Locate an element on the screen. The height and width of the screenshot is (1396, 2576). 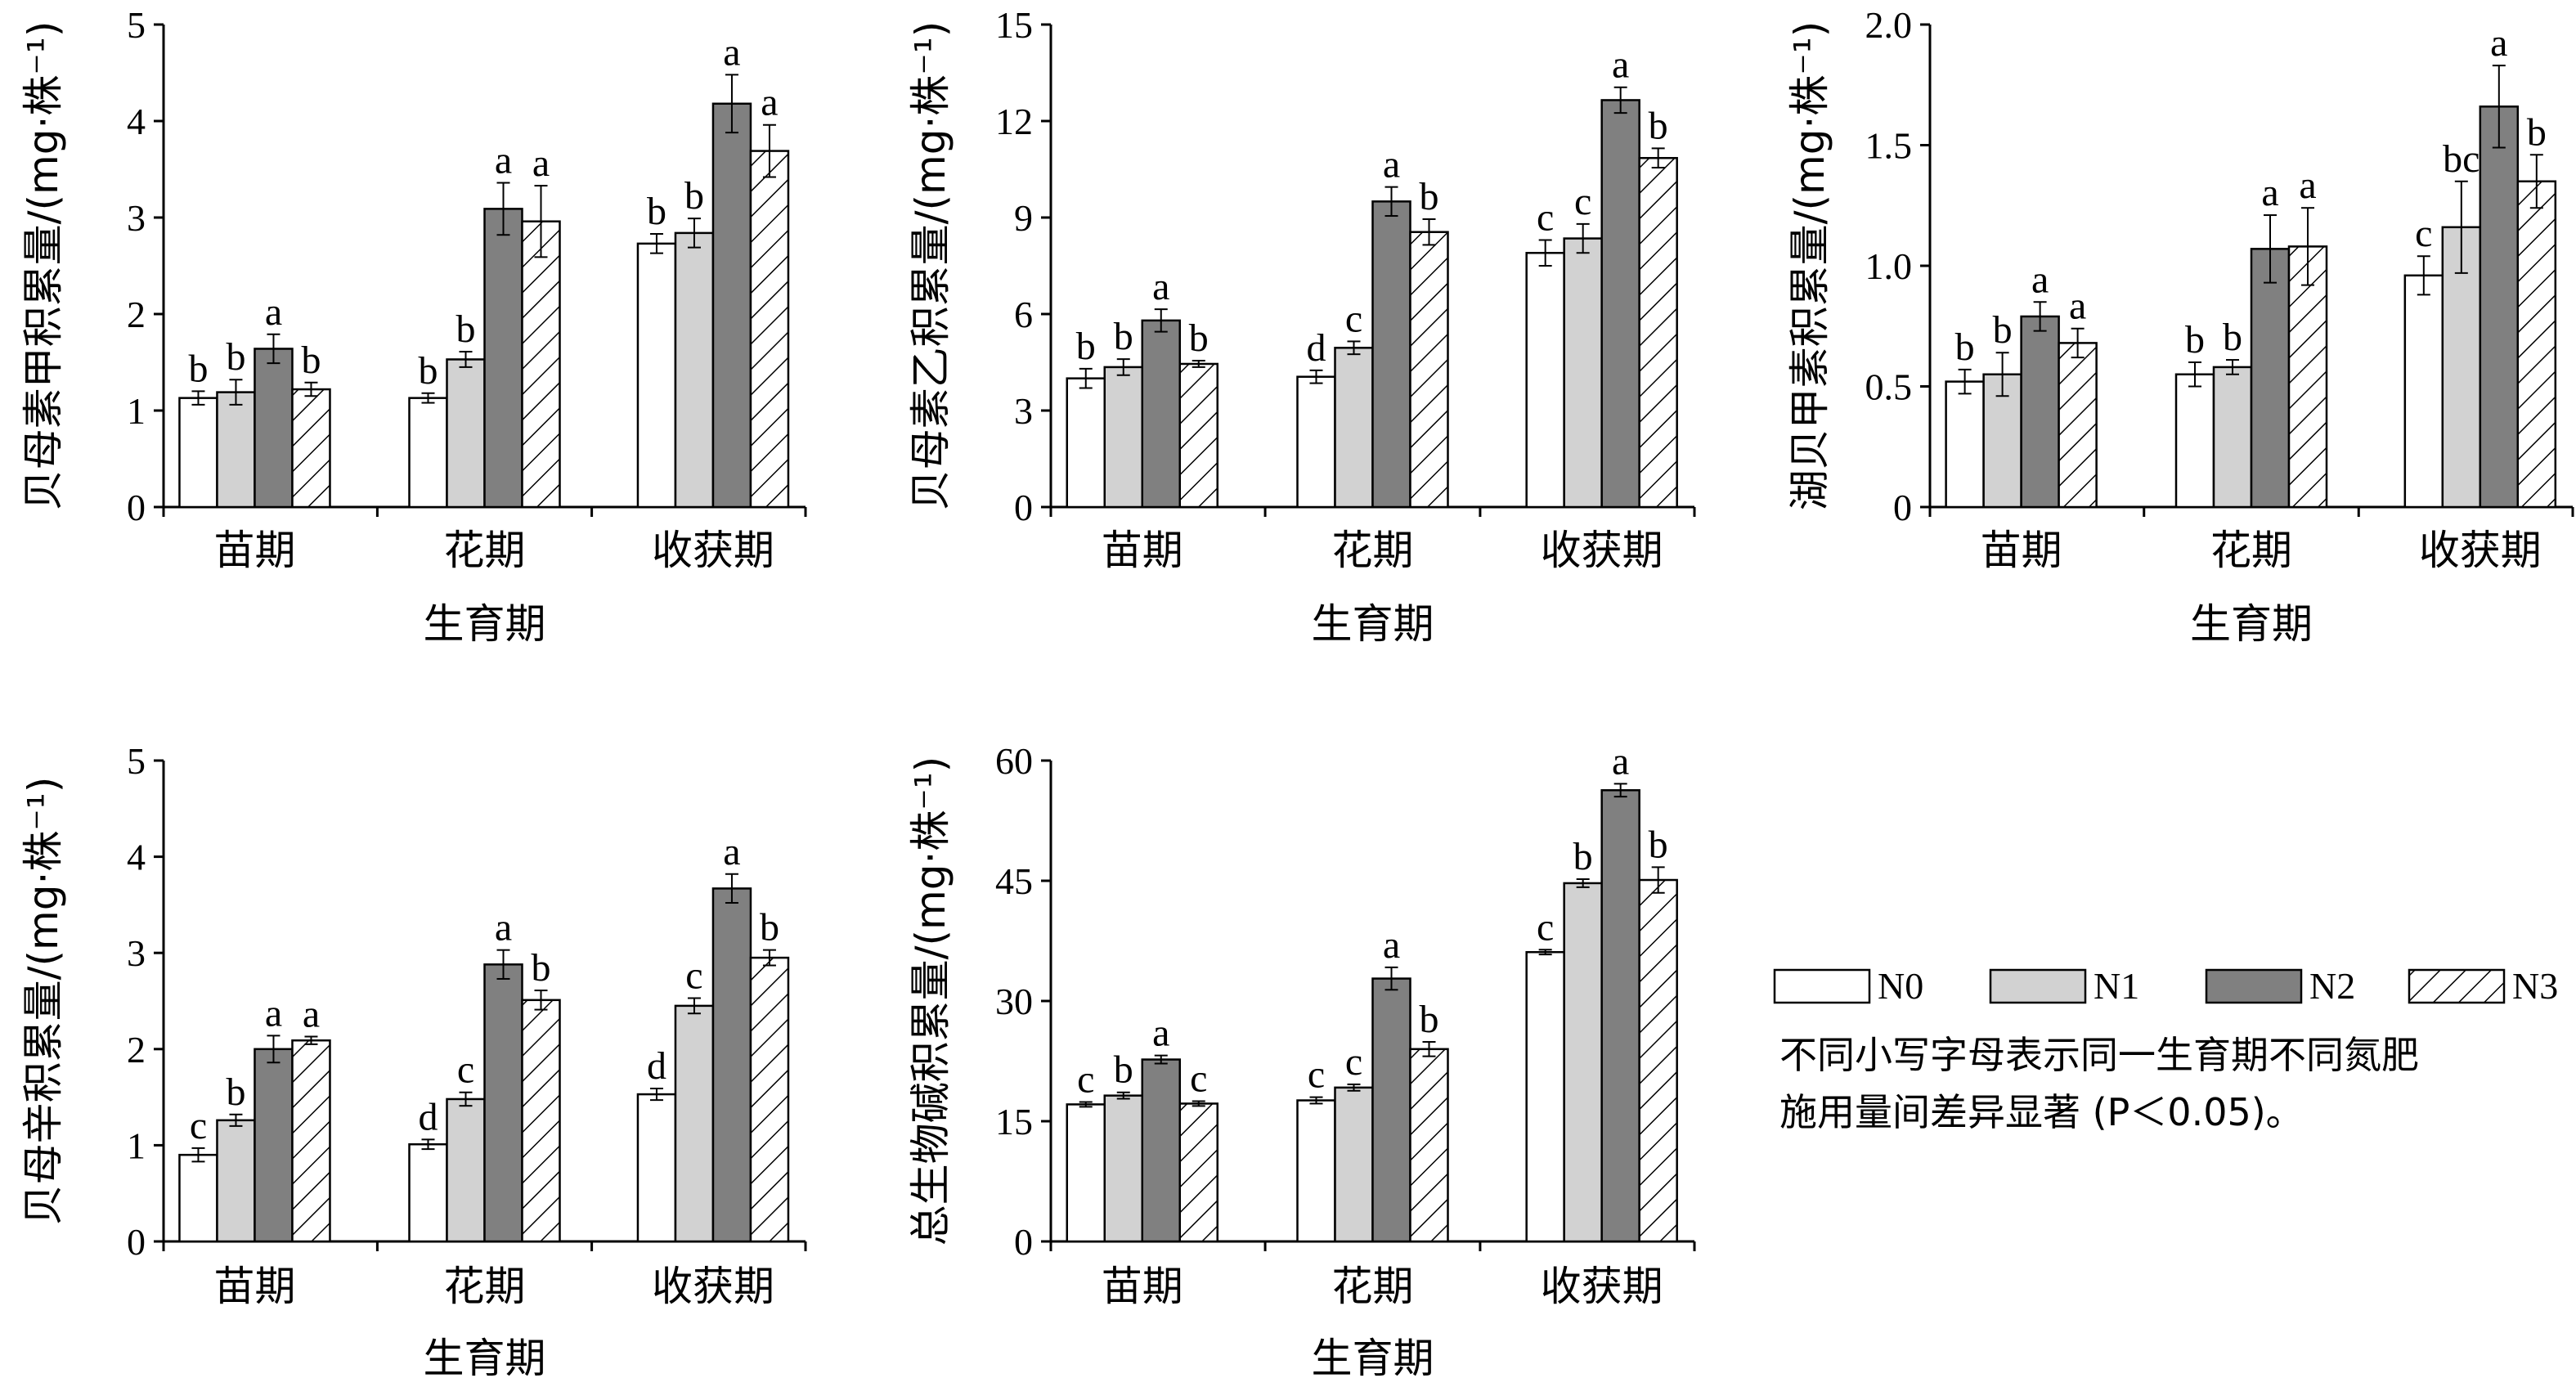
legend-label-n0: N0 is located at coordinates (1900, 986).